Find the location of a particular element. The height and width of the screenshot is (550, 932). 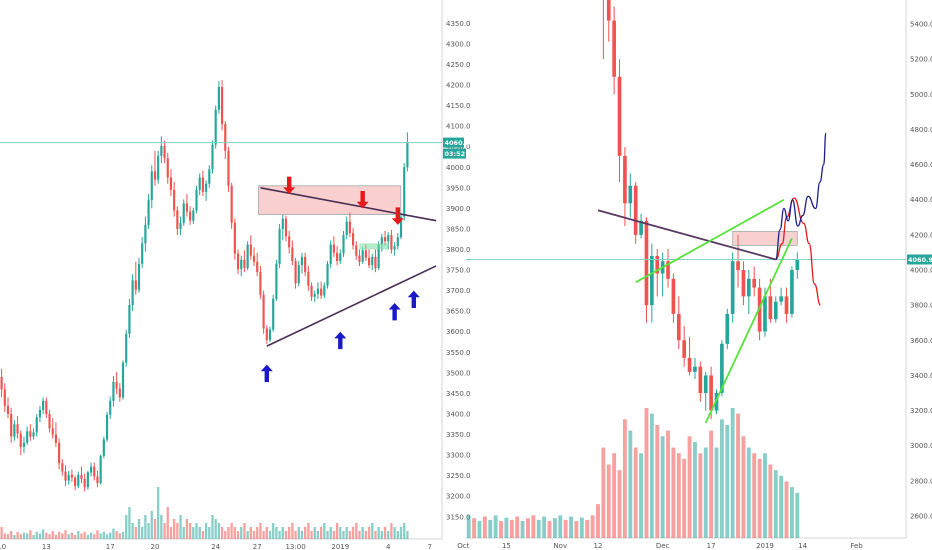

time-tick-label: Oct is located at coordinates (463, 546).